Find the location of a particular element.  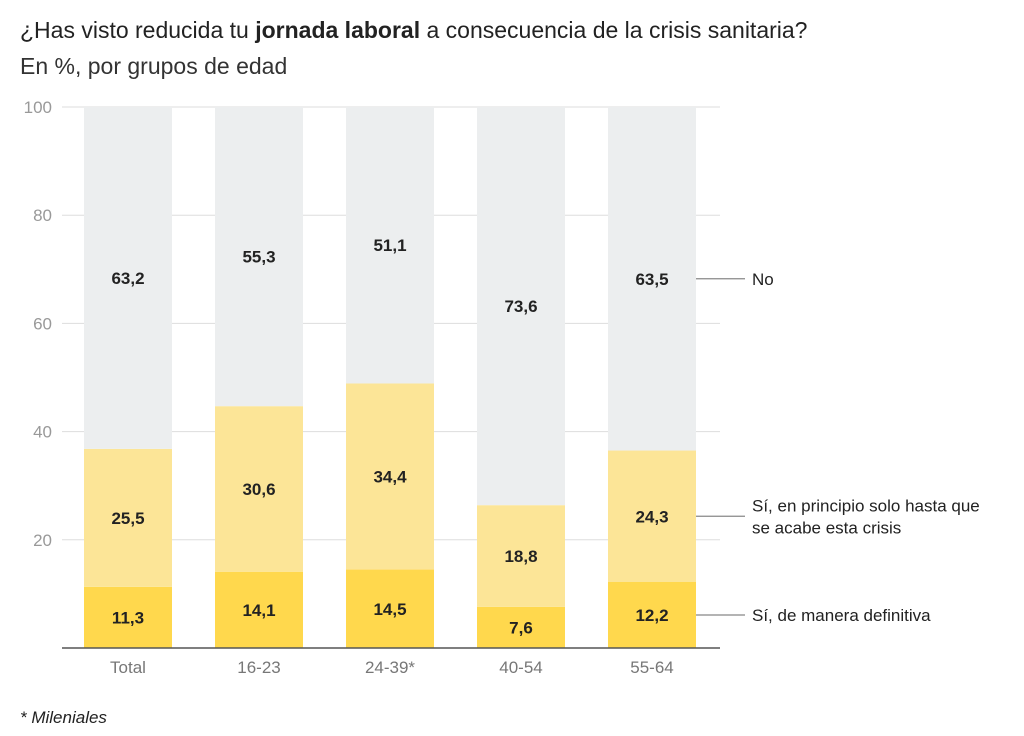

data-label: 14,1 is located at coordinates (258, 610).